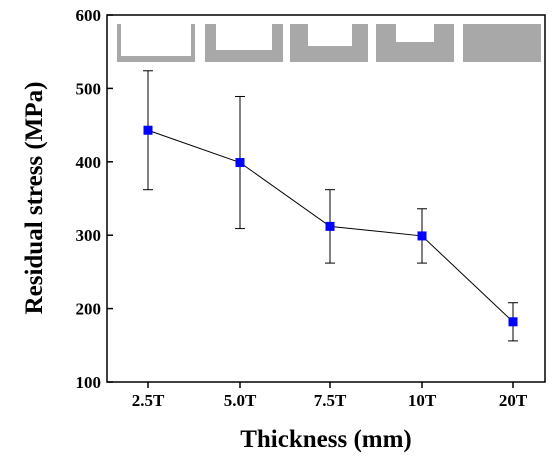 This screenshot has height=457, width=560. I want to click on x-tick-label: 7.5T, so click(330, 400).